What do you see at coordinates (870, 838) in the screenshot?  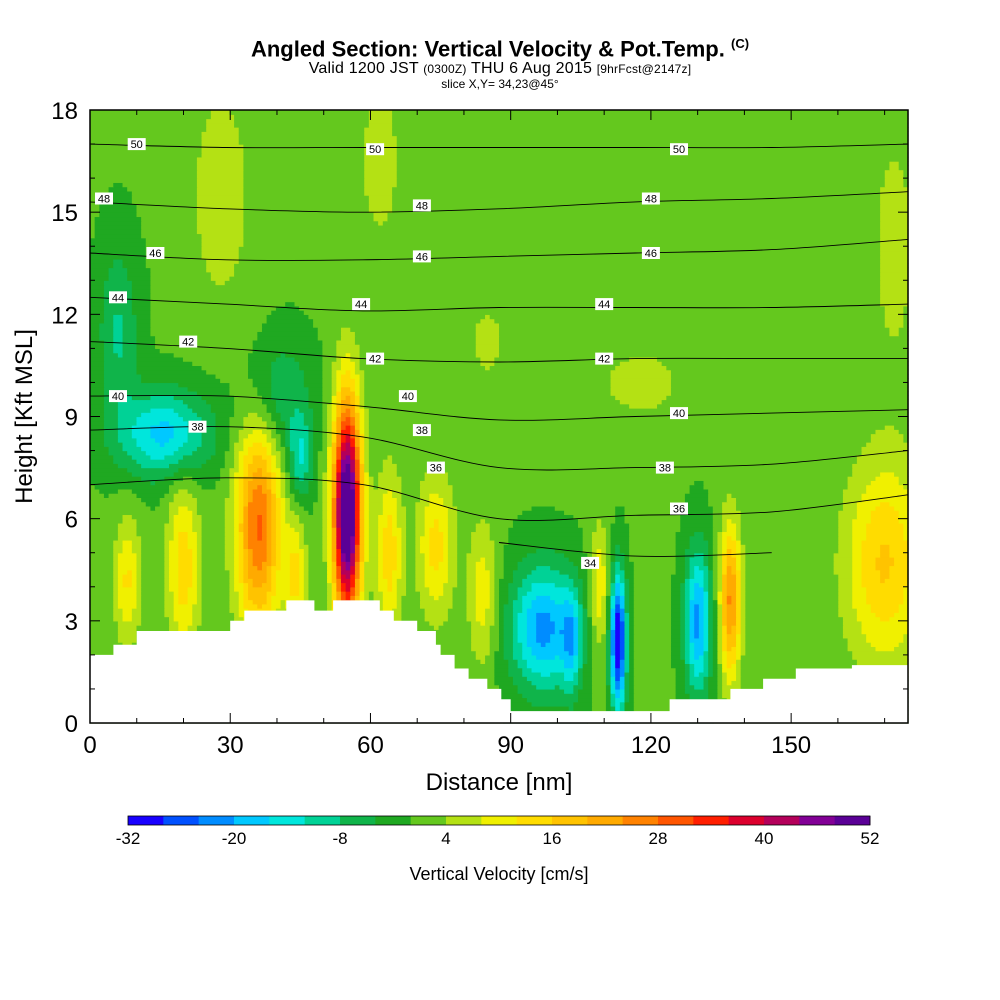 I see `colorbar-tick-label: 52` at bounding box center [870, 838].